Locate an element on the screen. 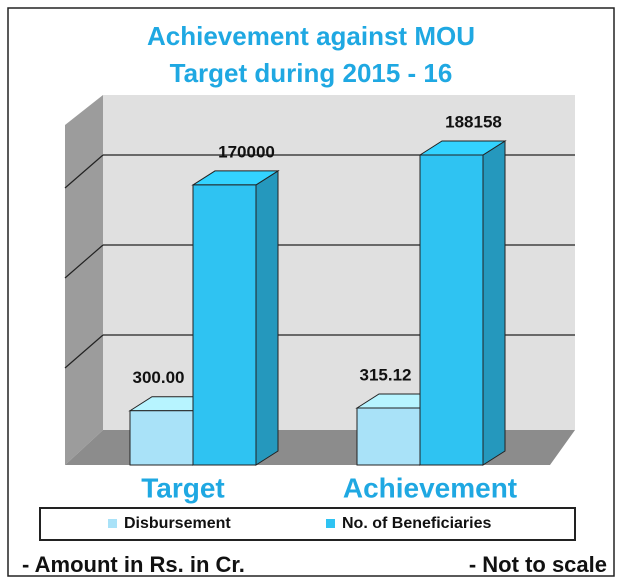 Image resolution: width=623 pixels, height=584 pixels. footnote: - Not to scale is located at coordinates (538, 564).